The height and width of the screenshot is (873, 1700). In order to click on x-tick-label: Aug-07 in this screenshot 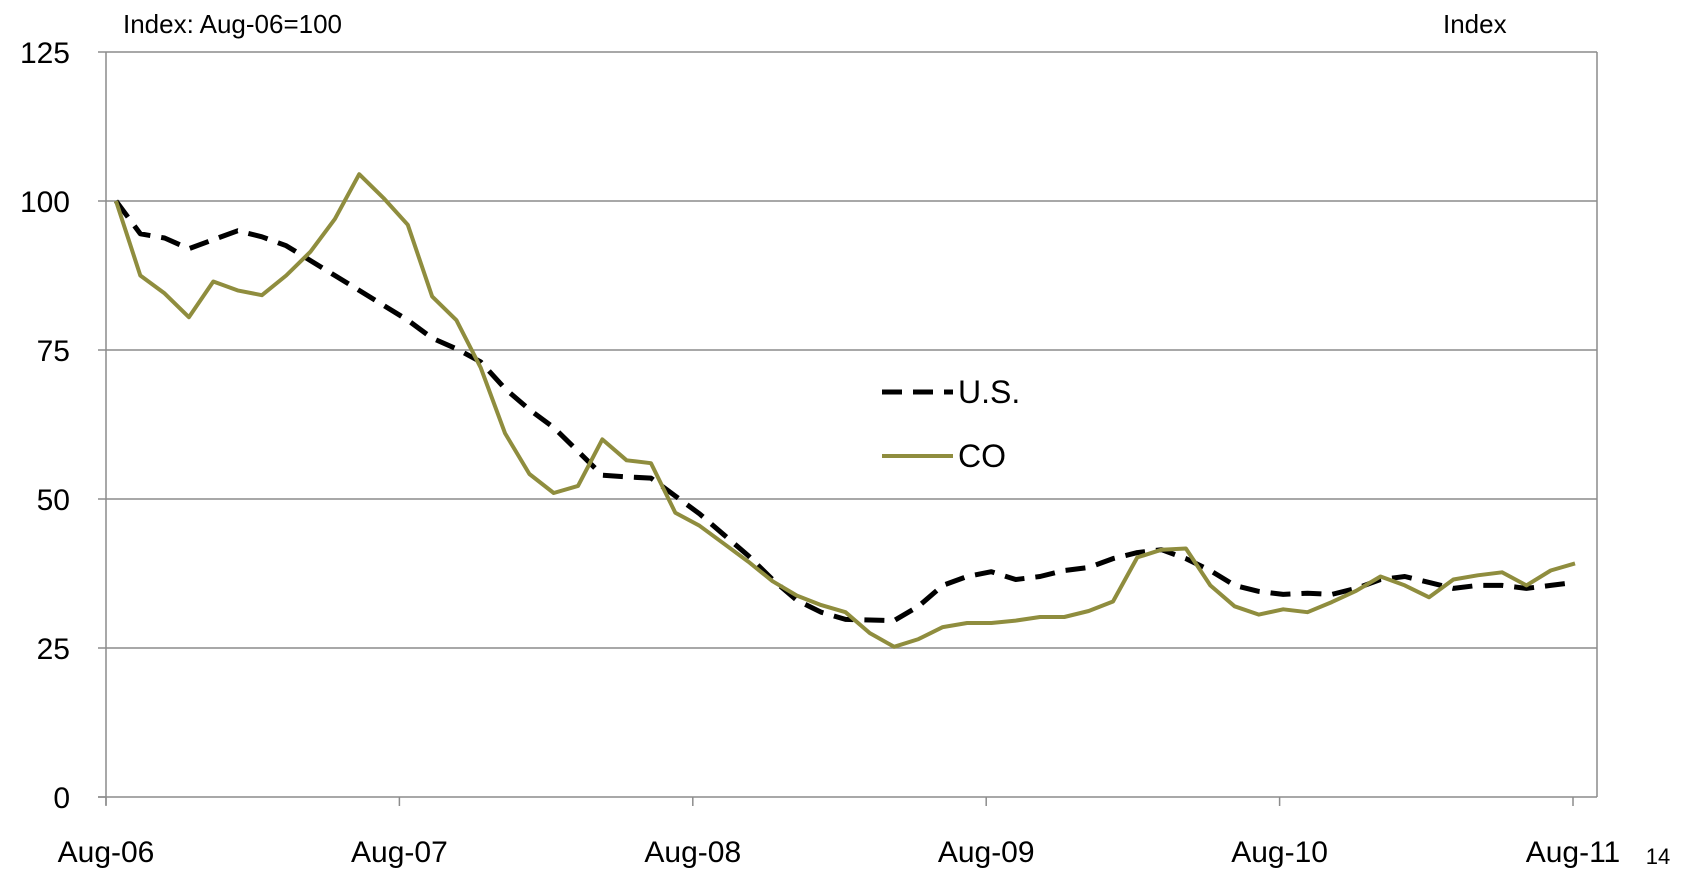, I will do `click(399, 852)`.